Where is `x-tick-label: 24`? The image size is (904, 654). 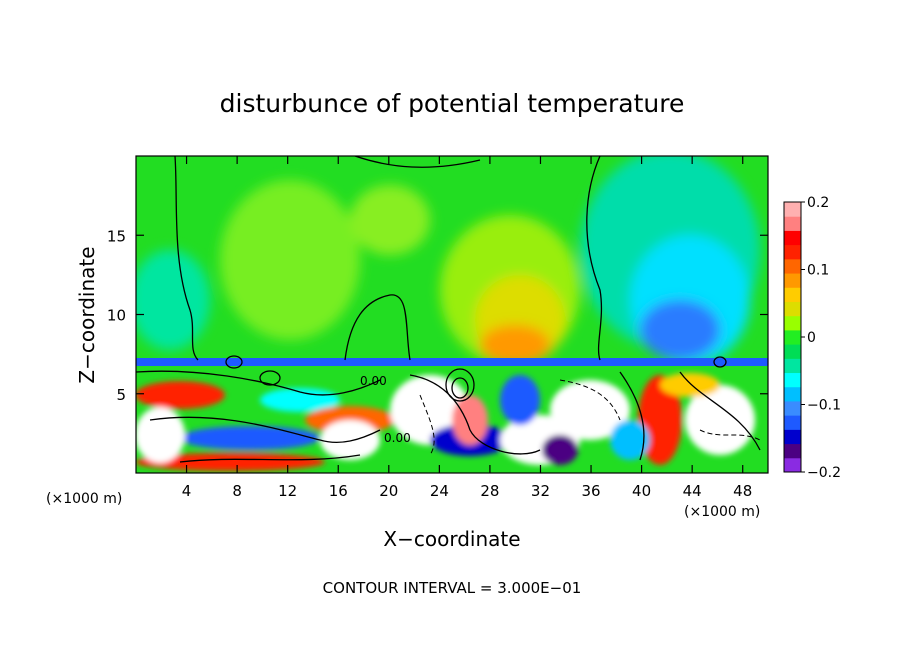 x-tick-label: 24 is located at coordinates (439, 491).